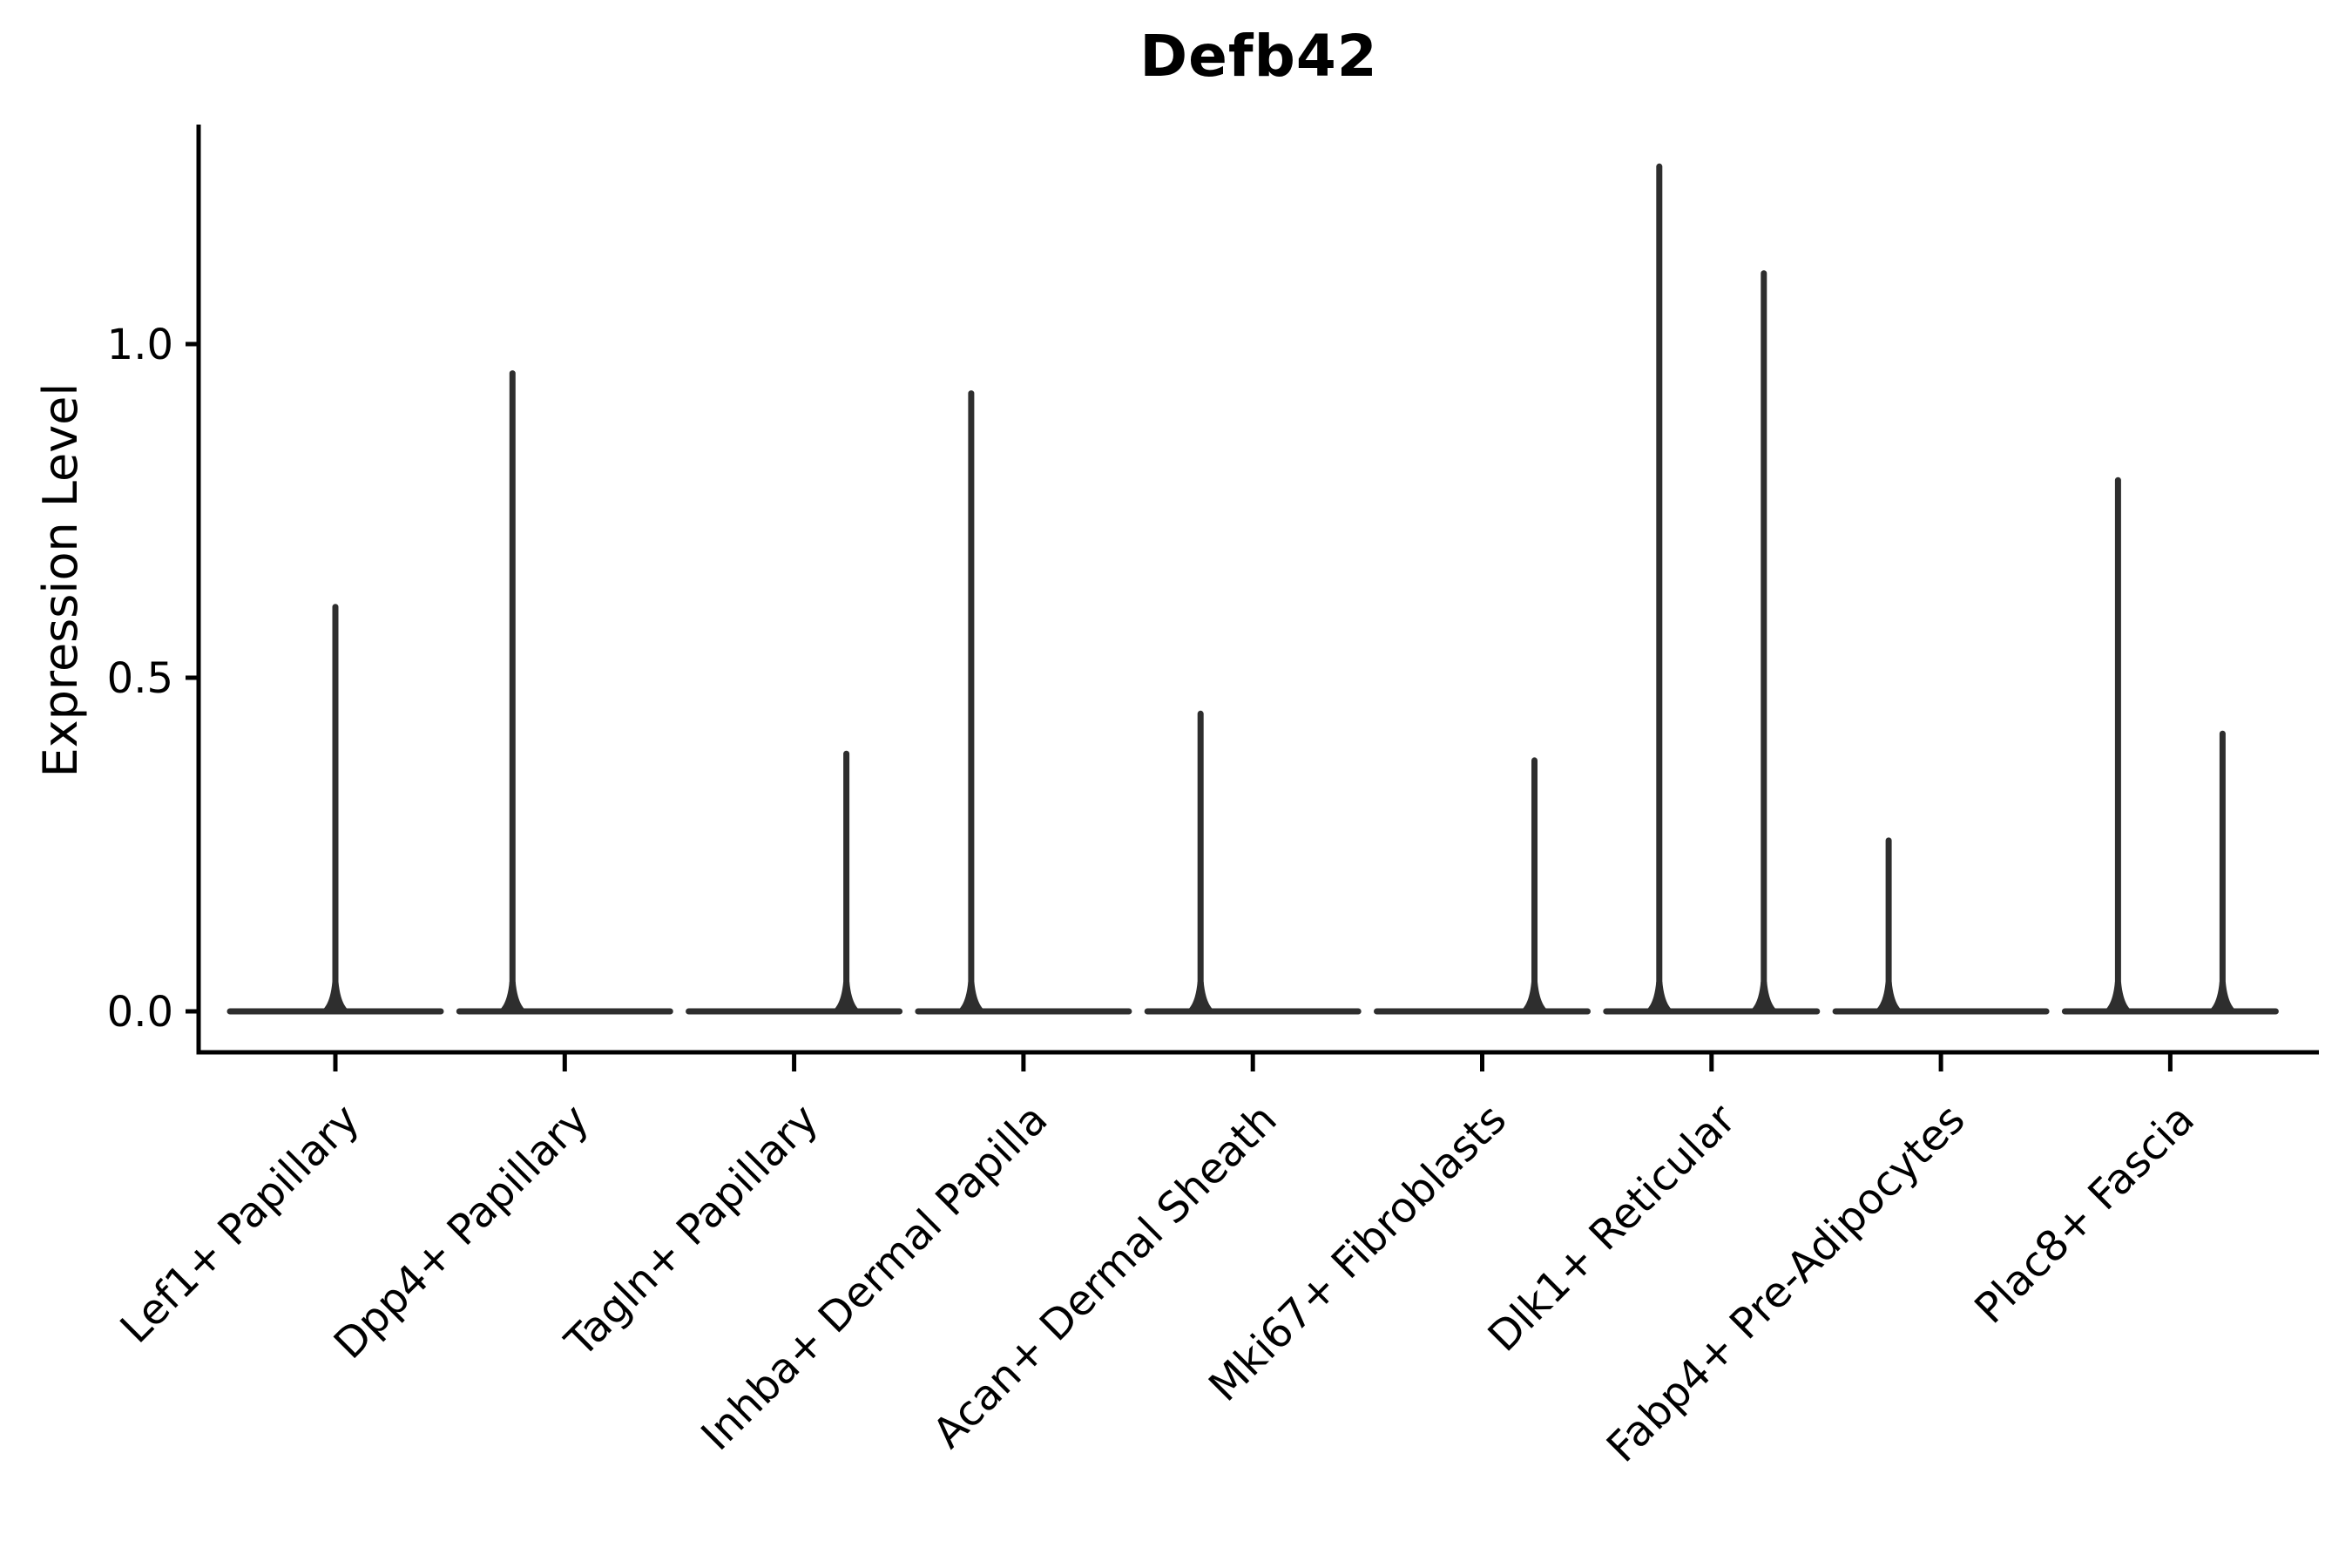 Image resolution: width=2352 pixels, height=1568 pixels. Describe the element at coordinates (240, 1224) in the screenshot. I see `x-tick-label: Lef1+ Papillary` at that location.